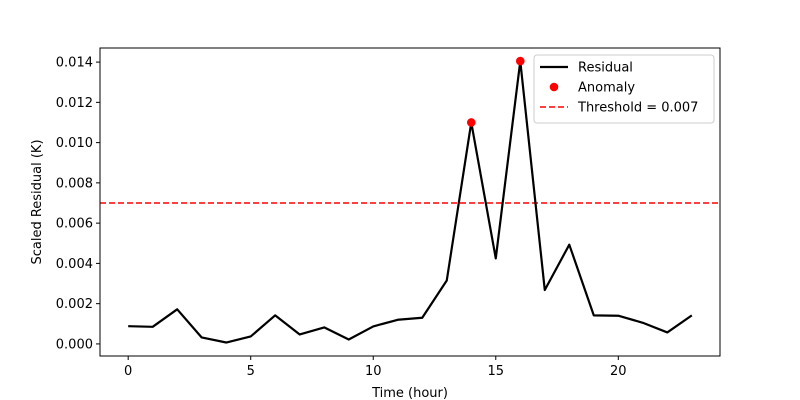 The width and height of the screenshot is (800, 400). I want to click on y-tick-label: 0.010, so click(74, 143).